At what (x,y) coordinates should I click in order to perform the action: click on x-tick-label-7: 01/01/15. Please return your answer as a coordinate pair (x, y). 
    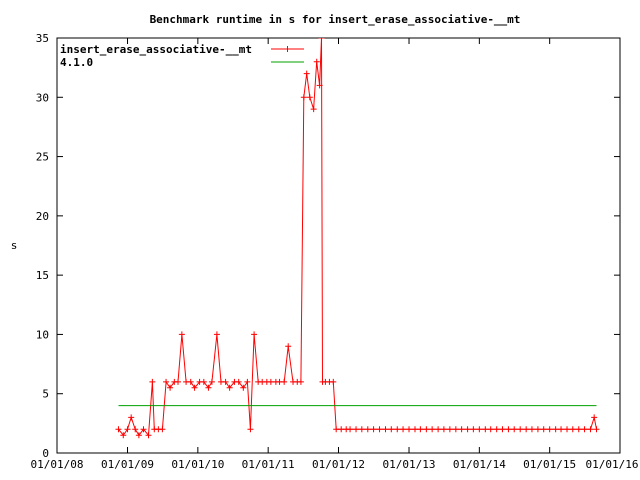
    Looking at the image, I should click on (549, 464).